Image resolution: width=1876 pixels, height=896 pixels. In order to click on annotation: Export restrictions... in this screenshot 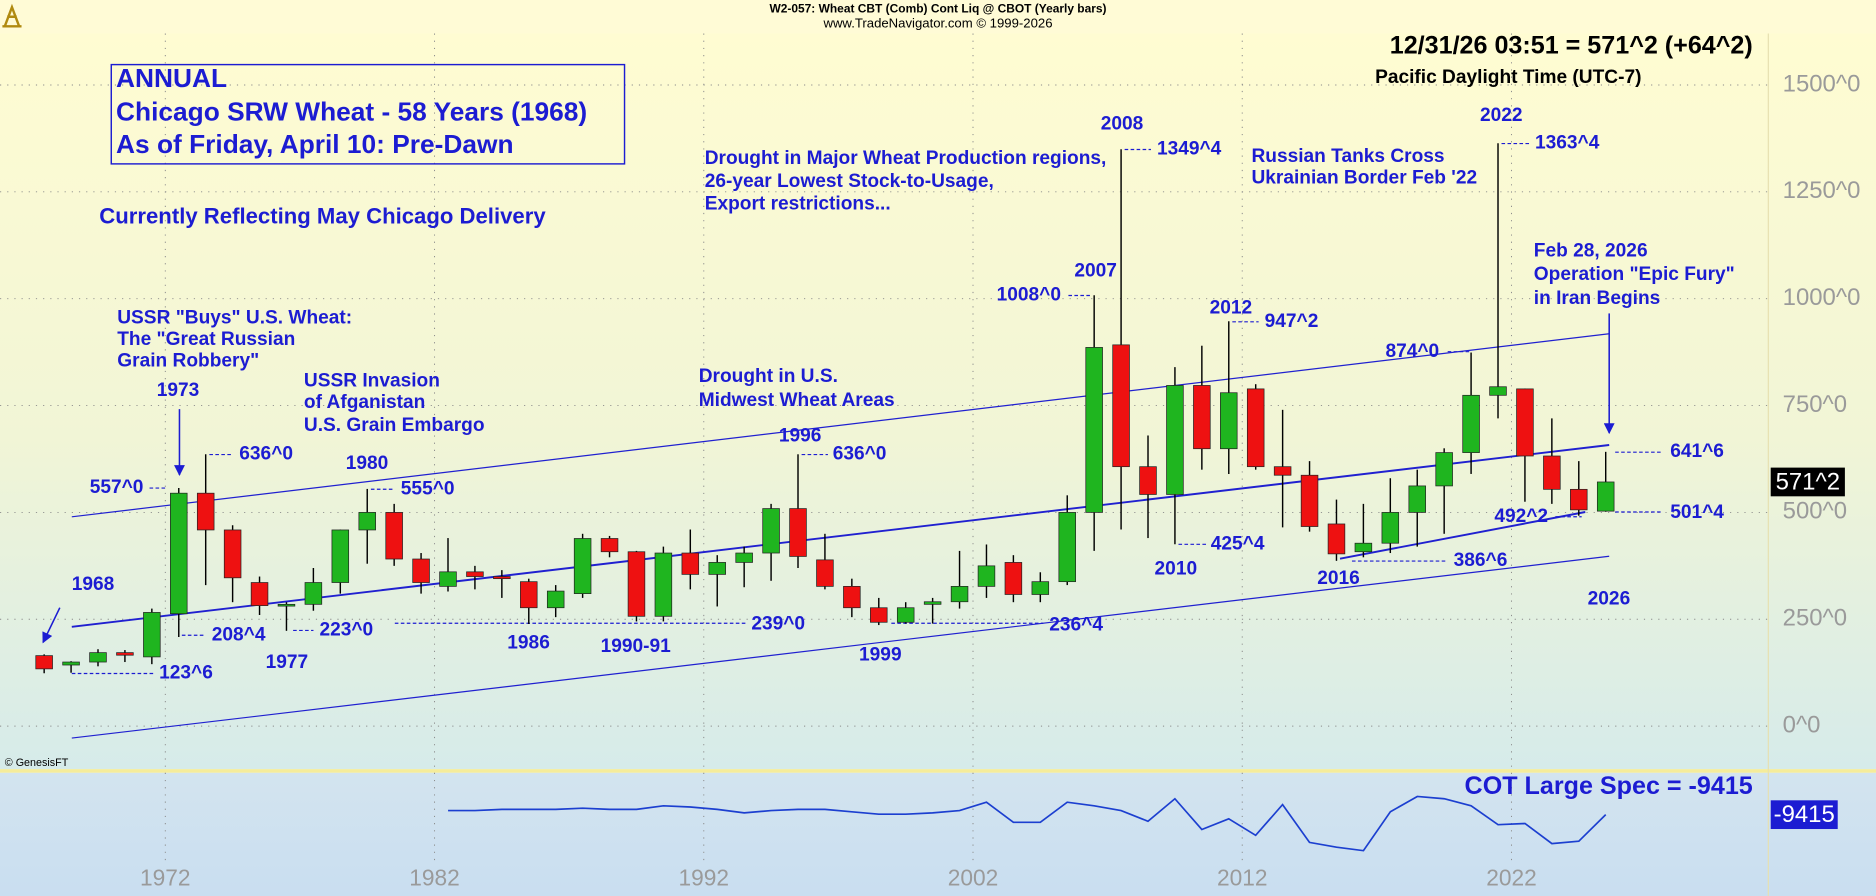, I will do `click(798, 204)`.